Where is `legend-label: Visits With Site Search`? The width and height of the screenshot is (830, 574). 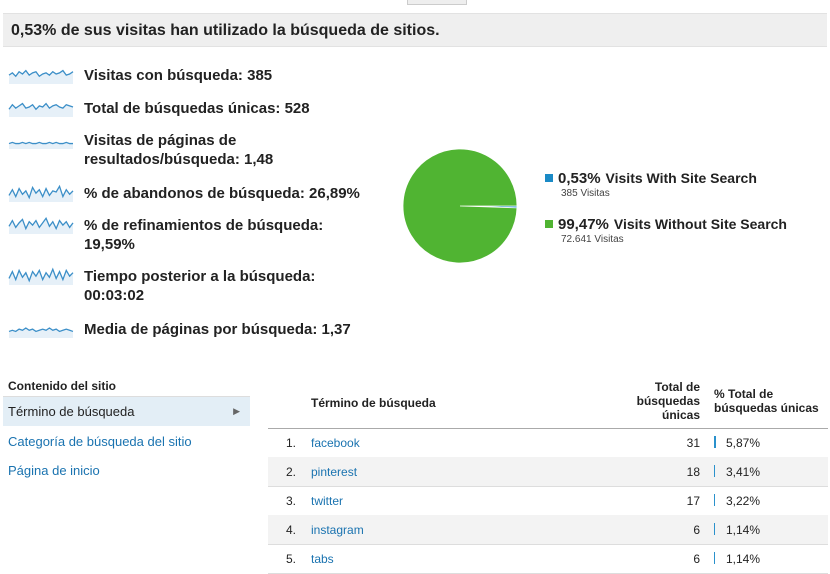
legend-label: Visits With Site Search is located at coordinates (681, 178).